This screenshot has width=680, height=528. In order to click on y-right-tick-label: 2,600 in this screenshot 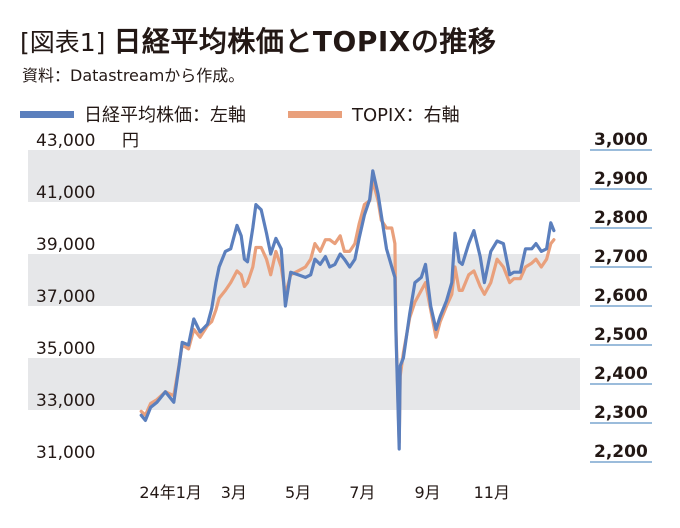, I will do `click(621, 296)`.